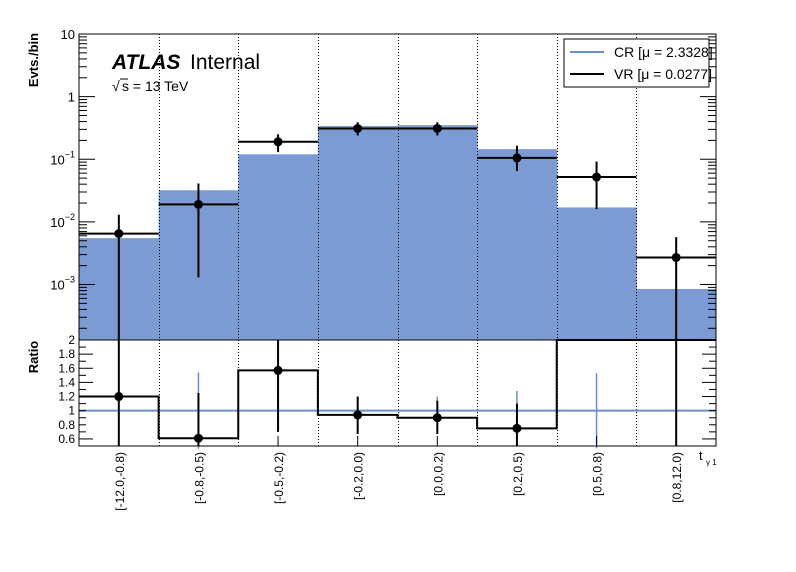  Describe the element at coordinates (66, 382) in the screenshot. I see `ratio-y-tick-label: 1.4` at that location.